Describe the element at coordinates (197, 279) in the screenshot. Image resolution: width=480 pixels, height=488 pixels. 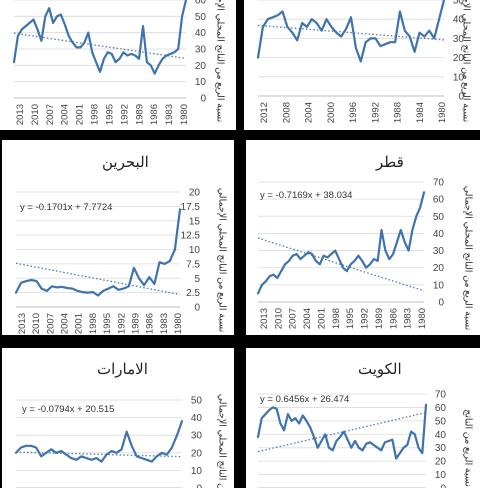
I see `y-tick-label: 5` at that location.